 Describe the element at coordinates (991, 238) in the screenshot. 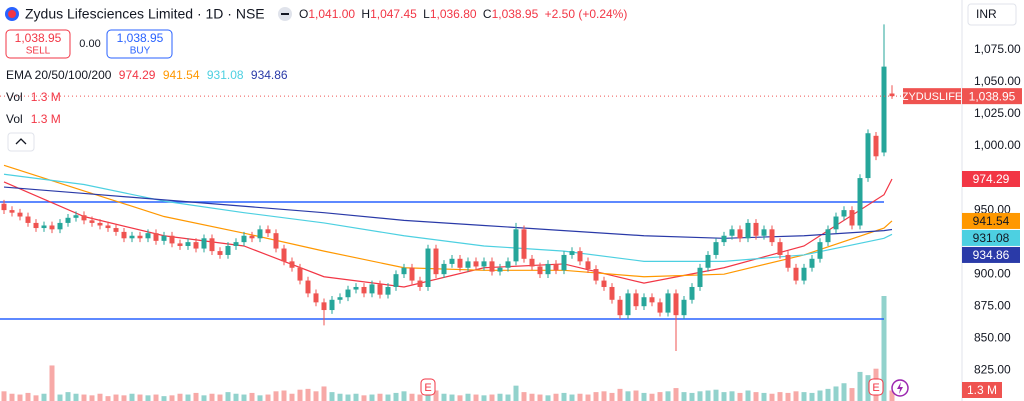

I see `ema-tag-label: 931.08` at that location.